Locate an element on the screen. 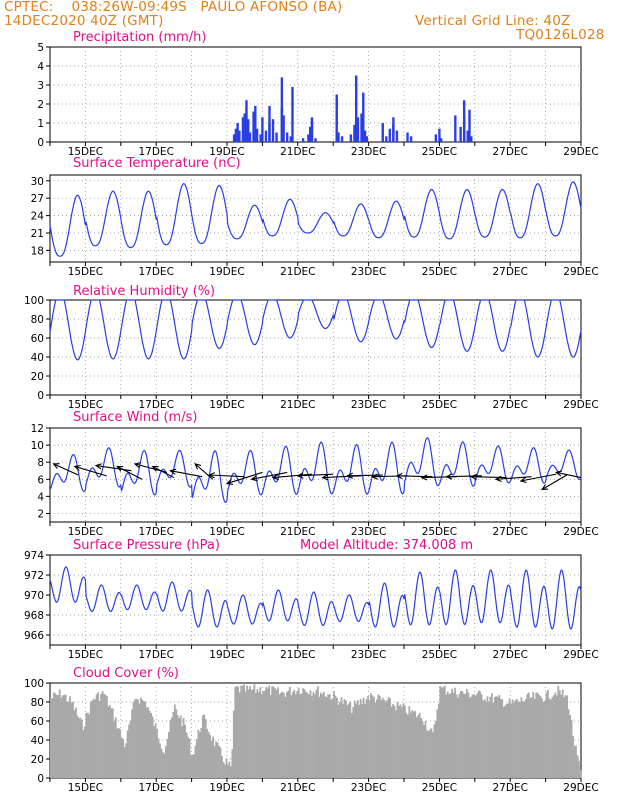  y-tick-label: 27 is located at coordinates (37, 199).